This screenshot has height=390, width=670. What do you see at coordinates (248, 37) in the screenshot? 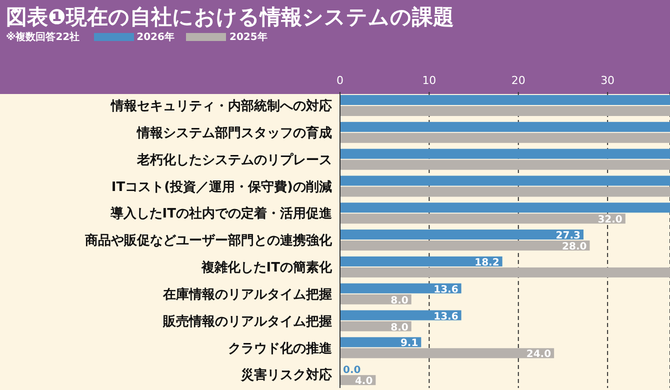
I see `legend-label: 2025年` at bounding box center [248, 37].